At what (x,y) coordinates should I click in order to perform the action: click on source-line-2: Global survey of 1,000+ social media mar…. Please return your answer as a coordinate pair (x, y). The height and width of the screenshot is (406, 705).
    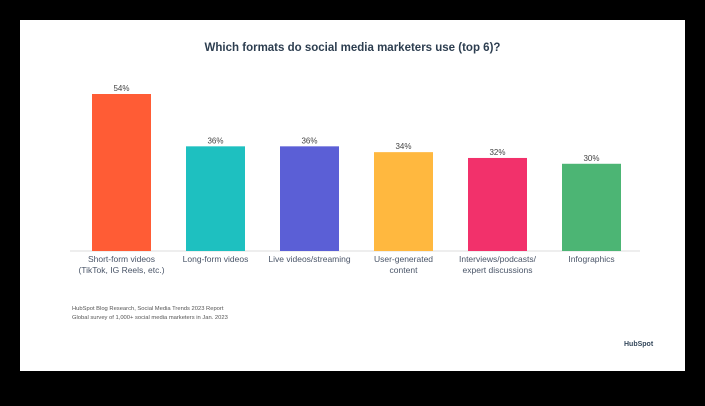
    Looking at the image, I should click on (150, 318).